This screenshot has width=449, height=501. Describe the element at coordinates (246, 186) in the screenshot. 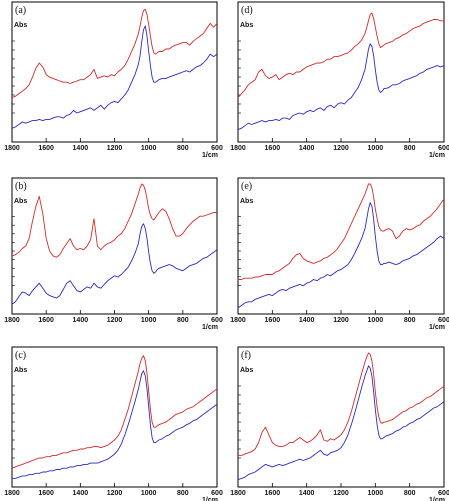

I see `panel-label: (e)` at that location.